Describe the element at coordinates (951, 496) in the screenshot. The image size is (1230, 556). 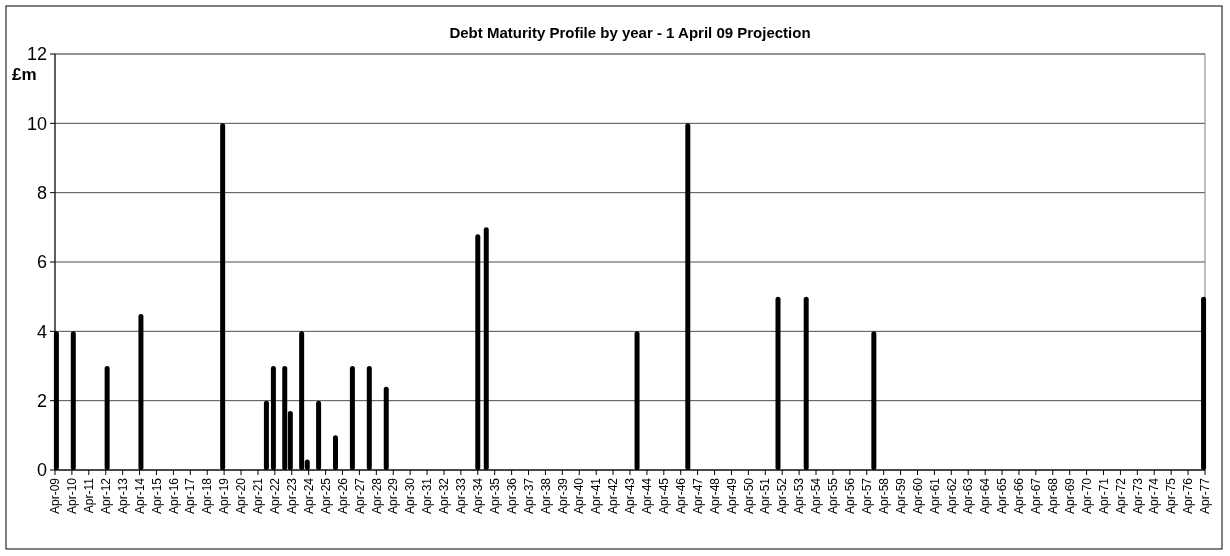
I see `x-tick-label: Apr-62` at that location.